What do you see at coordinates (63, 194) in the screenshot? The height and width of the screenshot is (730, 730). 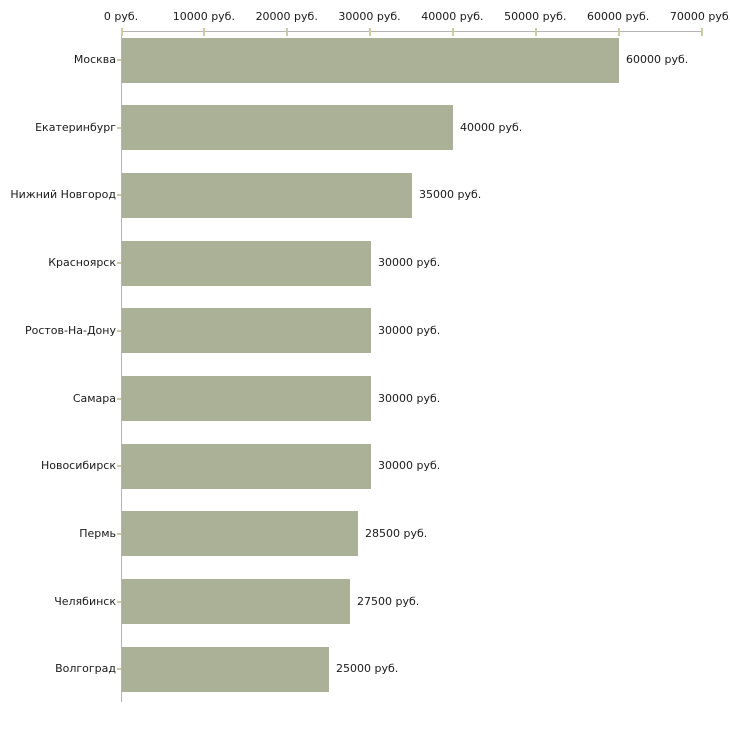 I see `category-label: Нижний Новгород` at bounding box center [63, 194].